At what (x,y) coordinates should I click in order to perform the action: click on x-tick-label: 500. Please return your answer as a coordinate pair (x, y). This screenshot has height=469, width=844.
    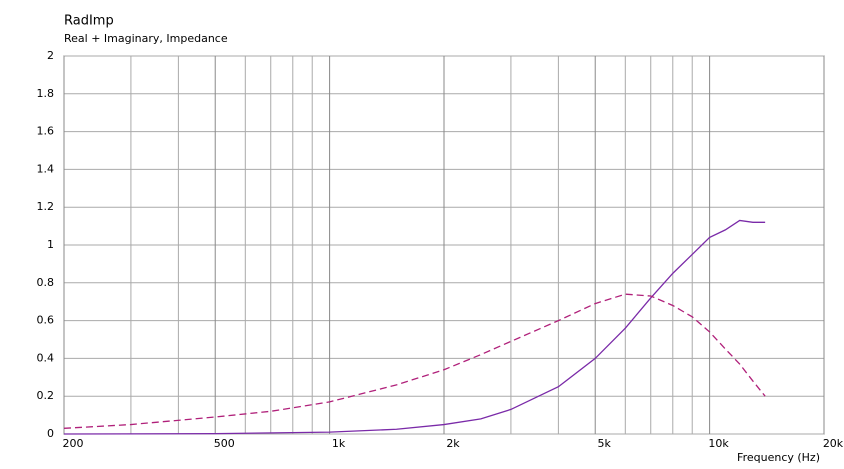
    Looking at the image, I should click on (224, 443).